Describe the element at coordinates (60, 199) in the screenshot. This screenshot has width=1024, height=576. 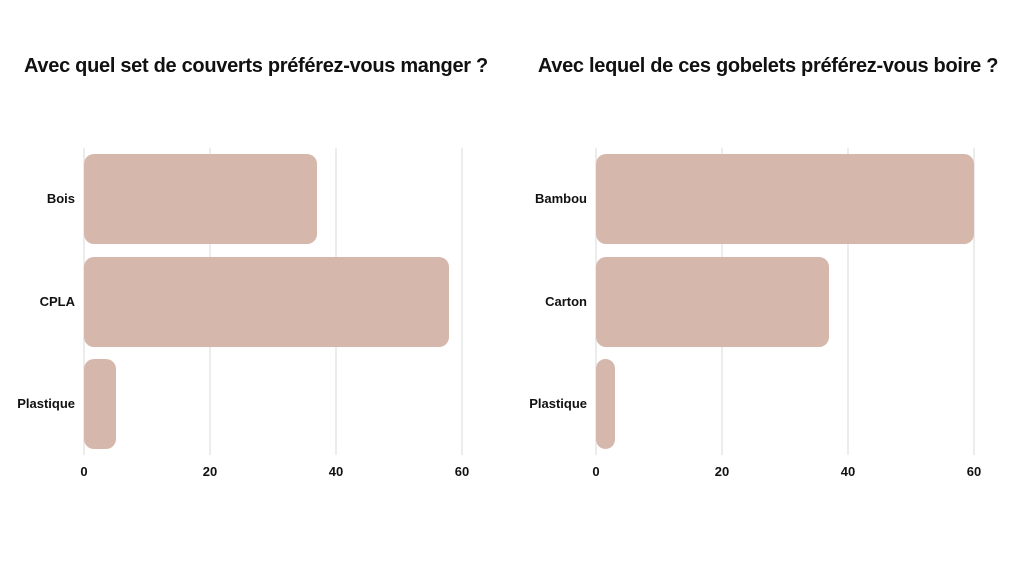
I see `category-label-bois: Bois` at that location.